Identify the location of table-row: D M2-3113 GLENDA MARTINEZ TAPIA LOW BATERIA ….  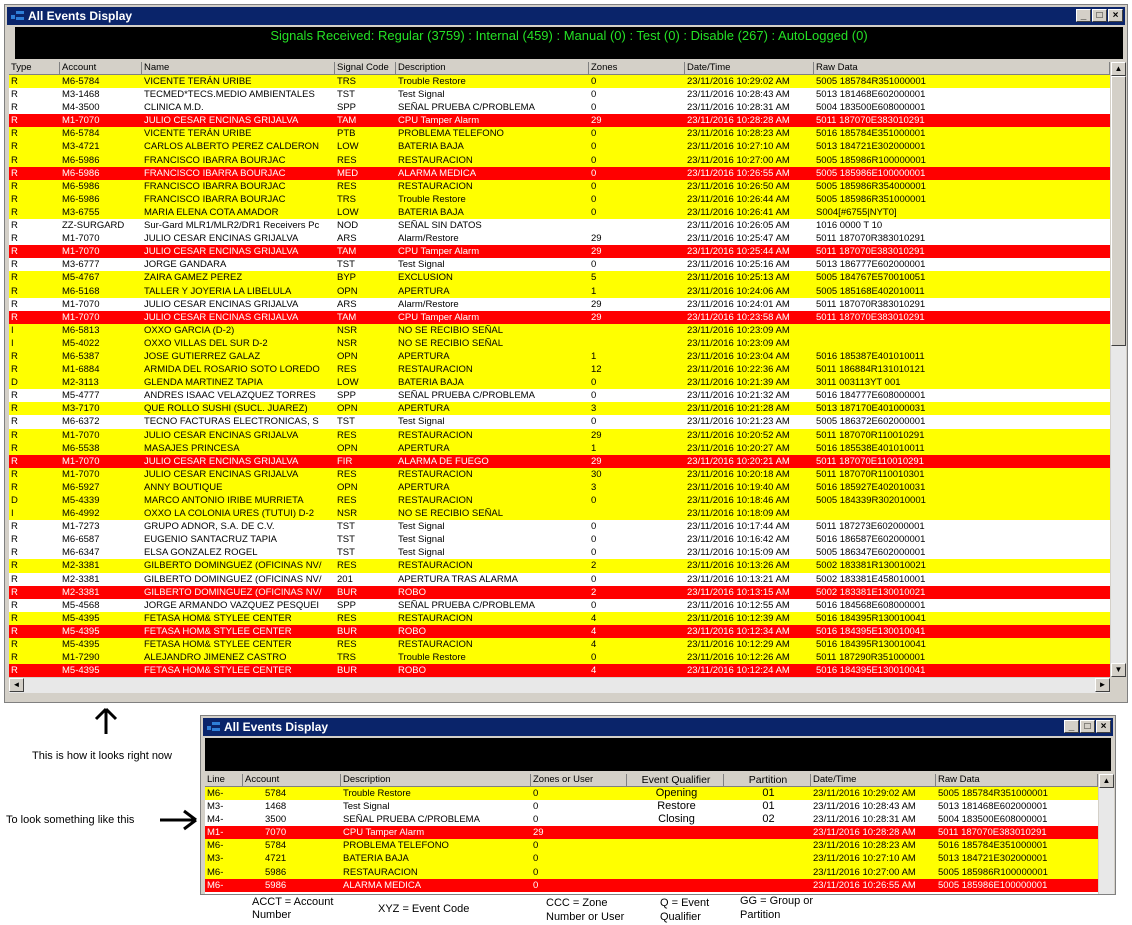
(559, 383).